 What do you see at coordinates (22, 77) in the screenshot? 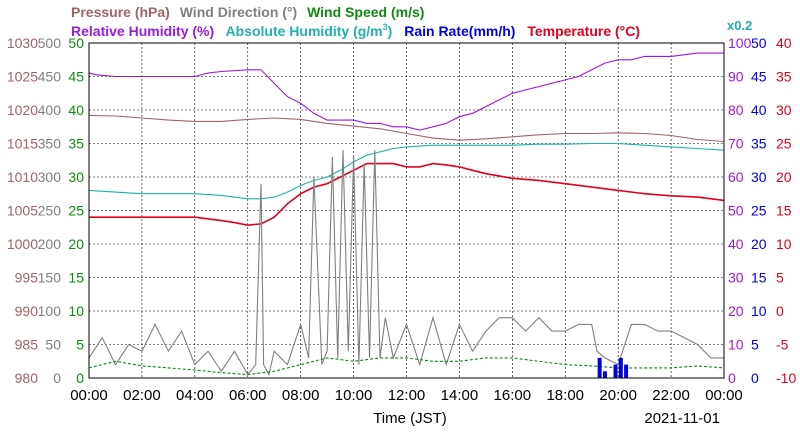
I see `y-tick-pressure: 1025` at bounding box center [22, 77].